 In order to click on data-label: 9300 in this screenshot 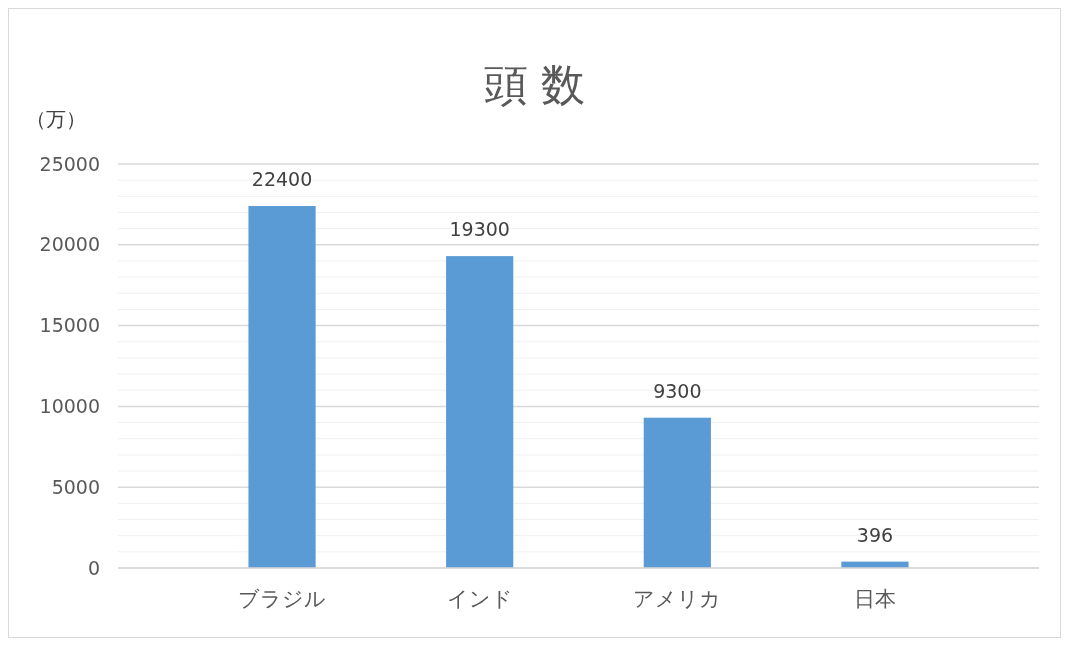, I will do `click(677, 390)`.